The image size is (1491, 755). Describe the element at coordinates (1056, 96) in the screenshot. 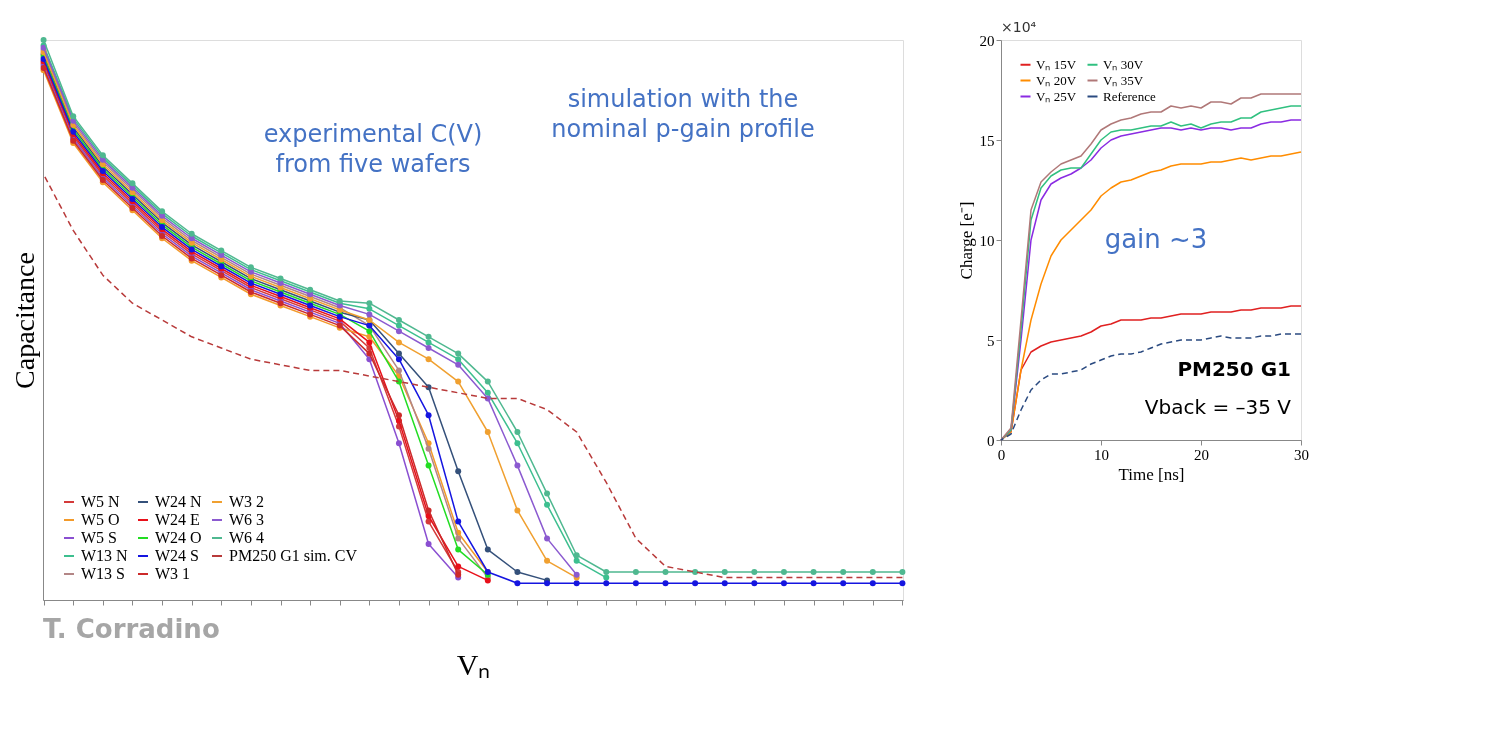

I see `legend-label: Vₙ 25V` at that location.